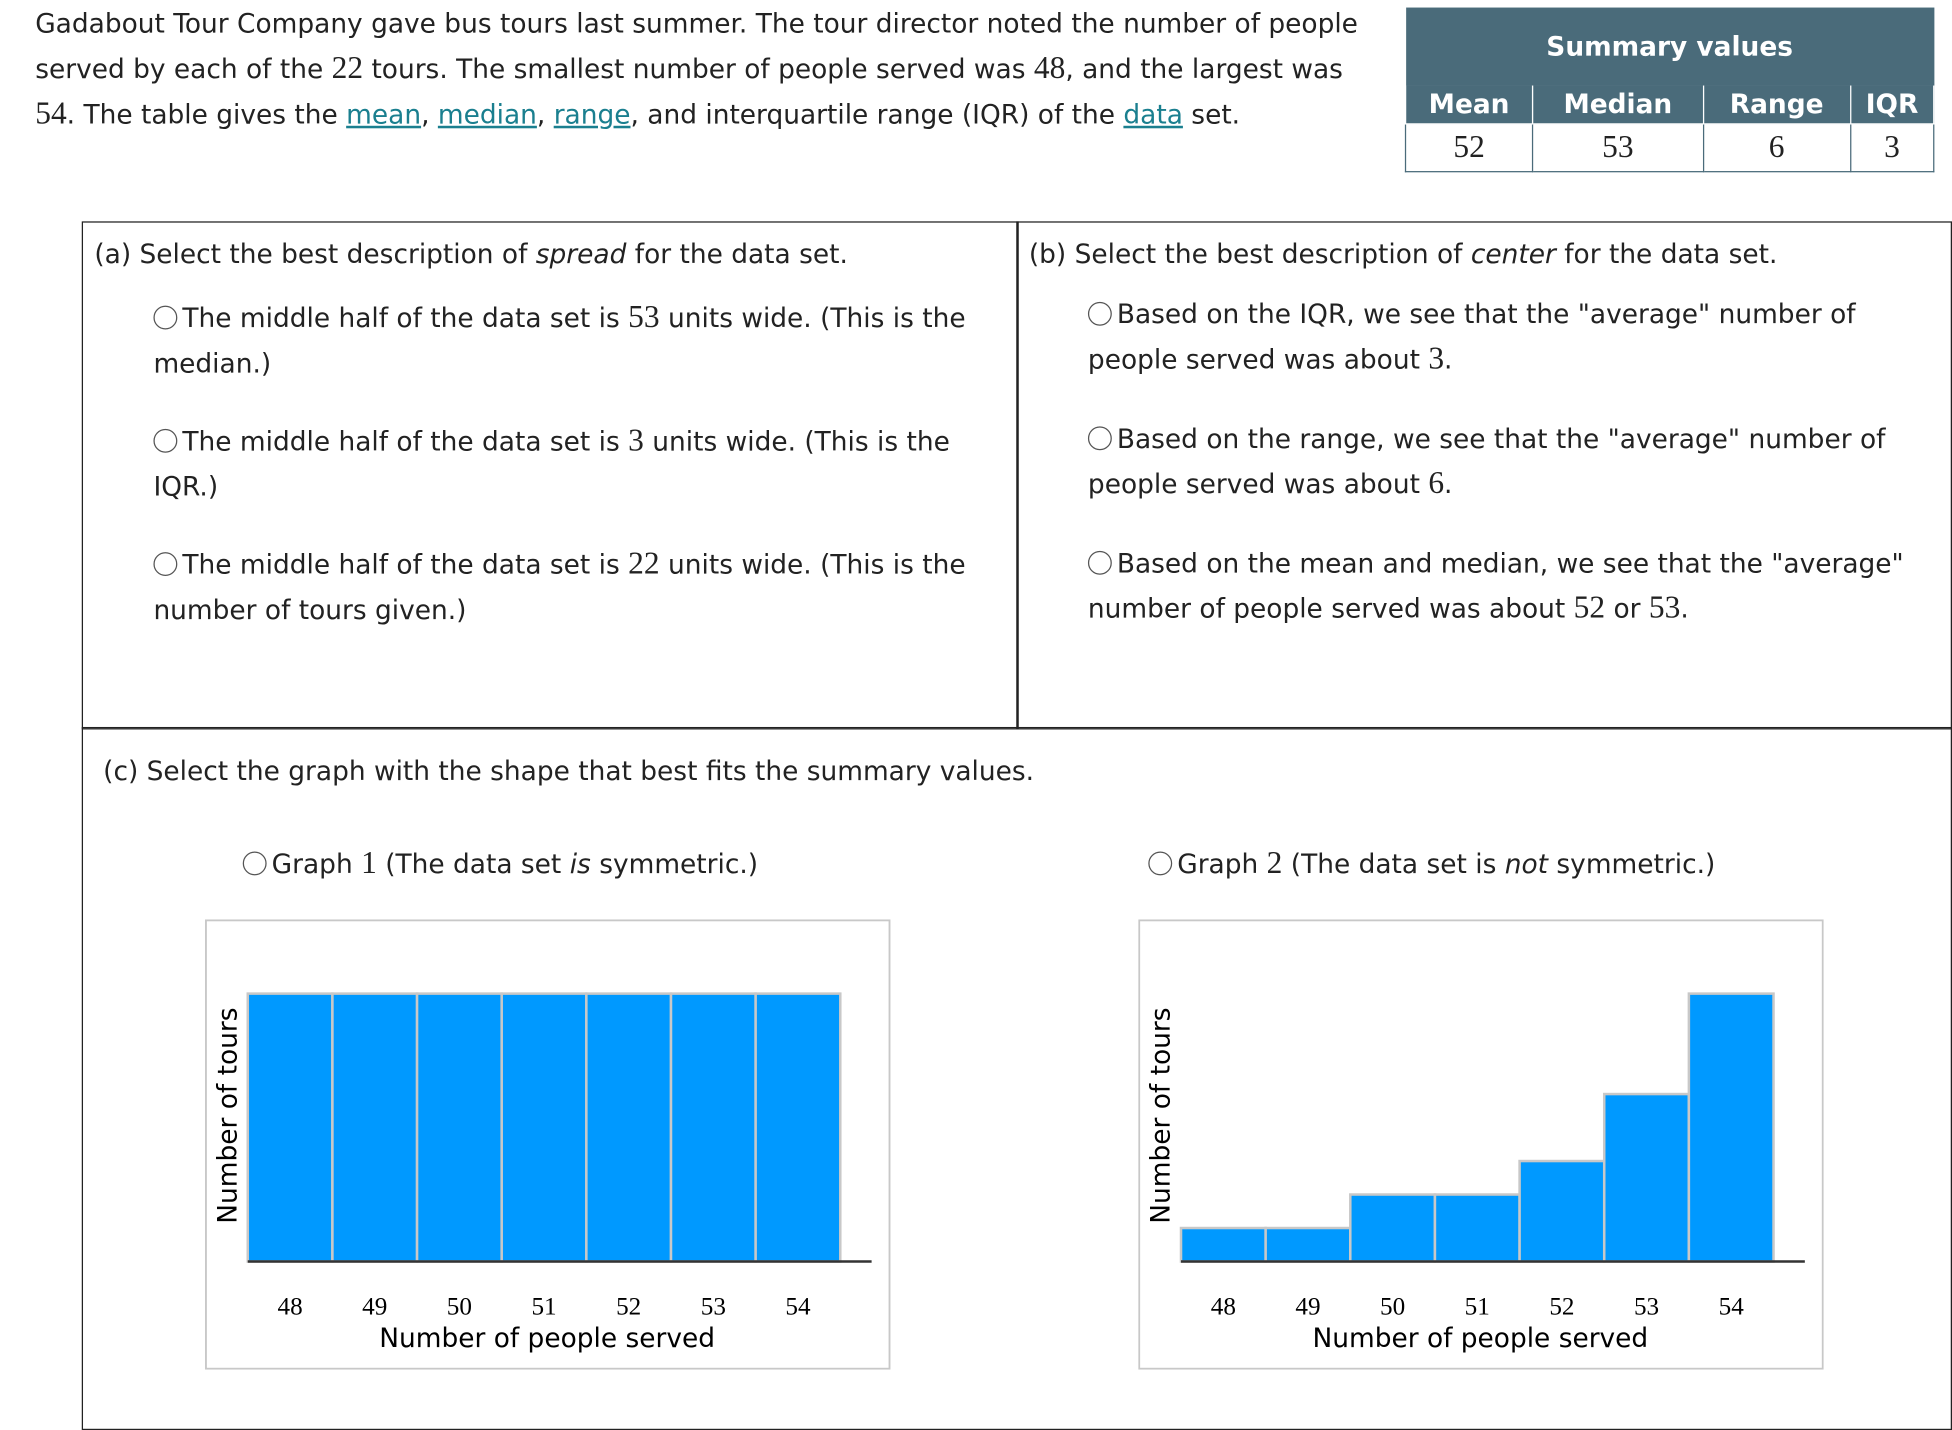 This screenshot has width=1952, height=1430. I want to click on number: 1, so click(369, 863).